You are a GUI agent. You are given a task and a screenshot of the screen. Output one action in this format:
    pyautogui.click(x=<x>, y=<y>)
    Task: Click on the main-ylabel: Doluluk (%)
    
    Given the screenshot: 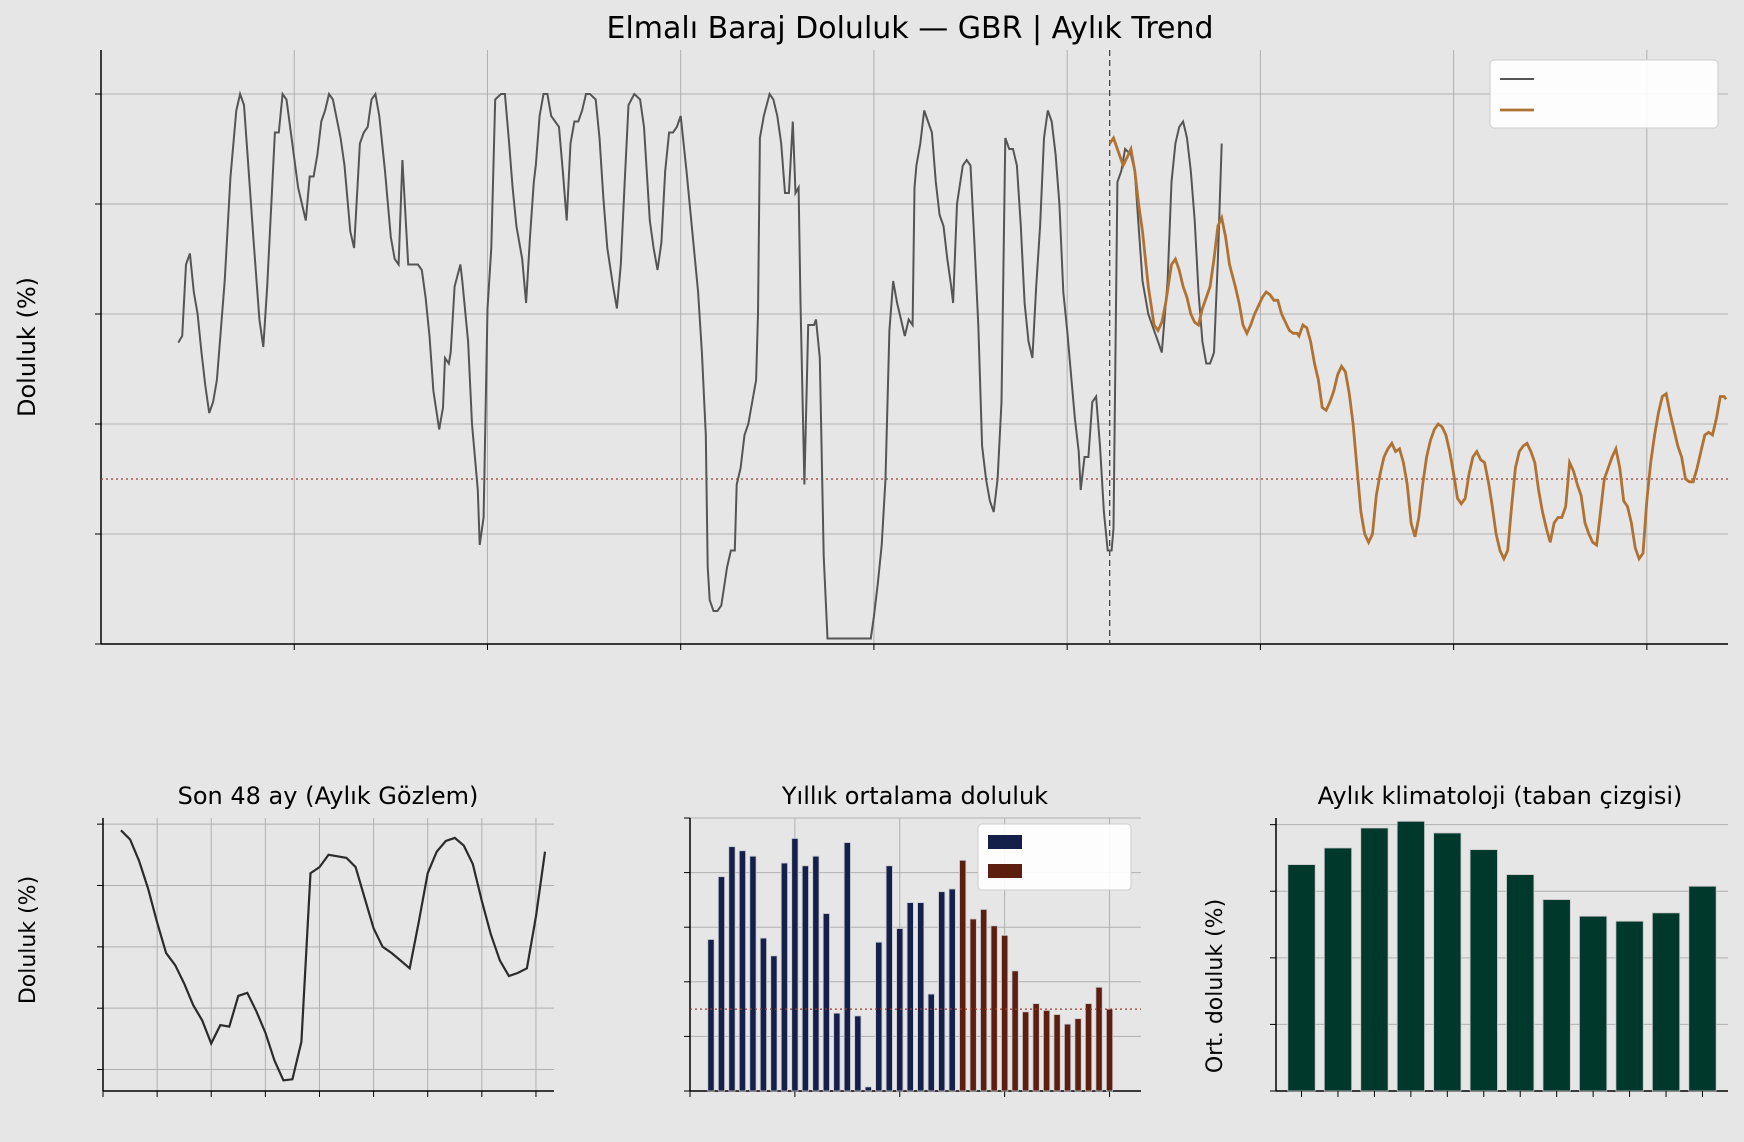 What is the action you would take?
    pyautogui.click(x=27, y=347)
    